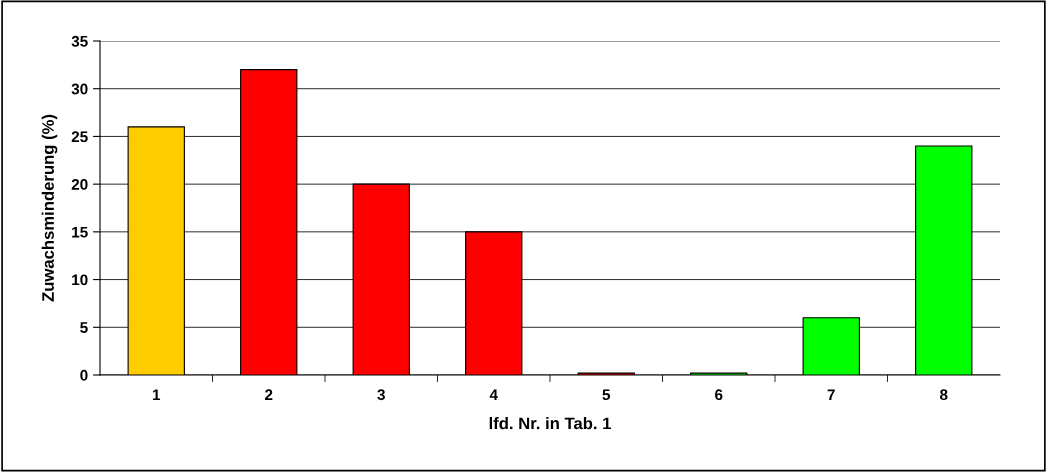 Image resolution: width=1048 pixels, height=472 pixels. What do you see at coordinates (269, 394) in the screenshot?
I see `x-tick-label: 2` at bounding box center [269, 394].